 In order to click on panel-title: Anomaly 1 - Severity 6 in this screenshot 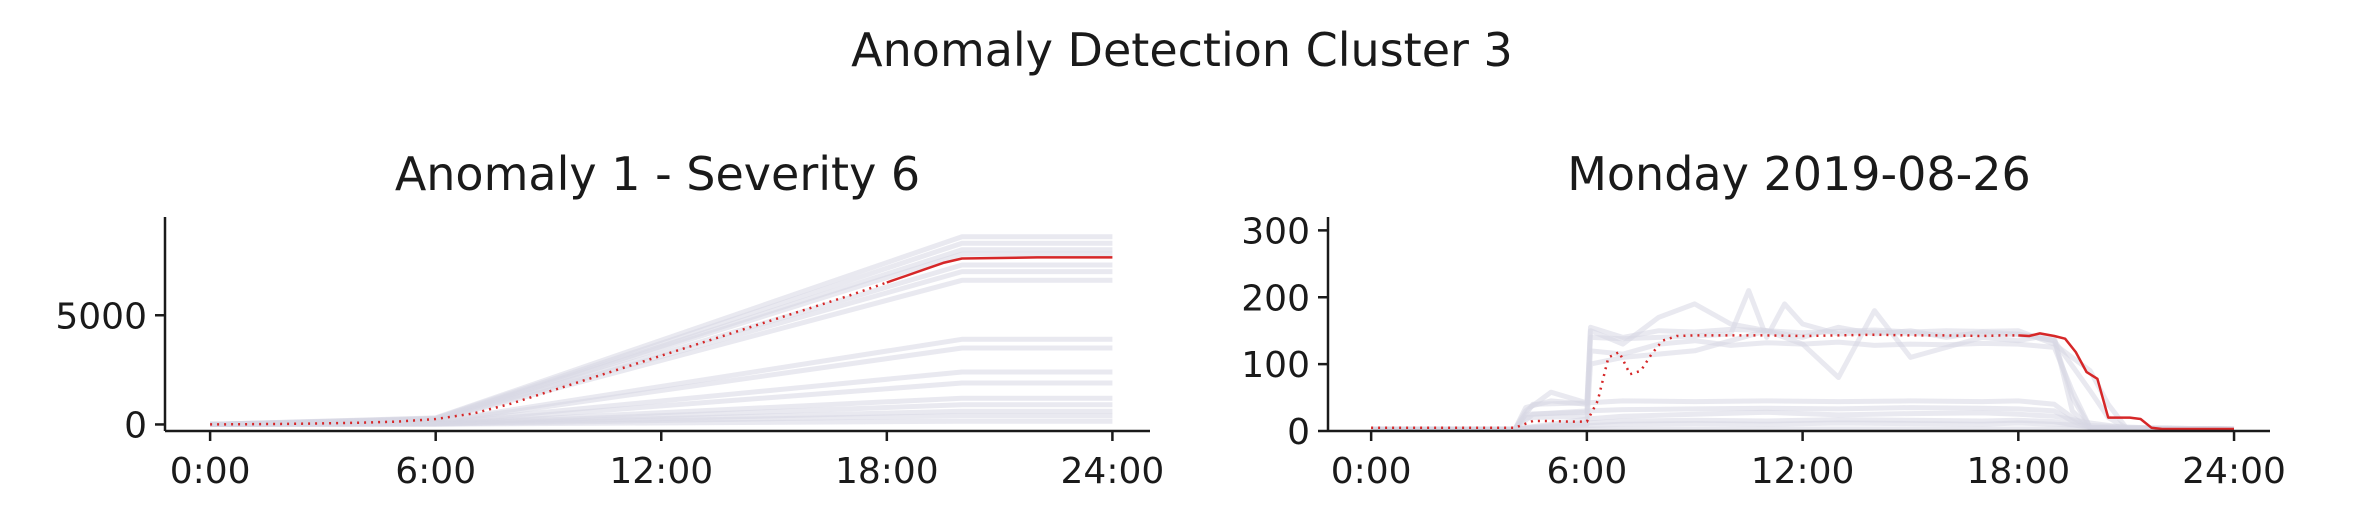, I will do `click(657, 174)`.